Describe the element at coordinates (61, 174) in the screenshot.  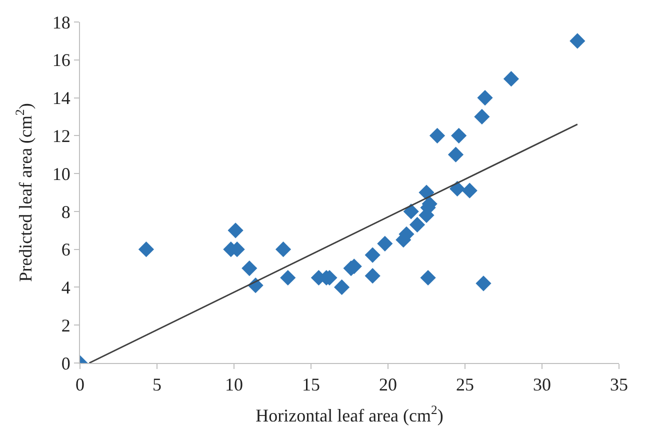
I see `y-tick-label: 10` at that location.